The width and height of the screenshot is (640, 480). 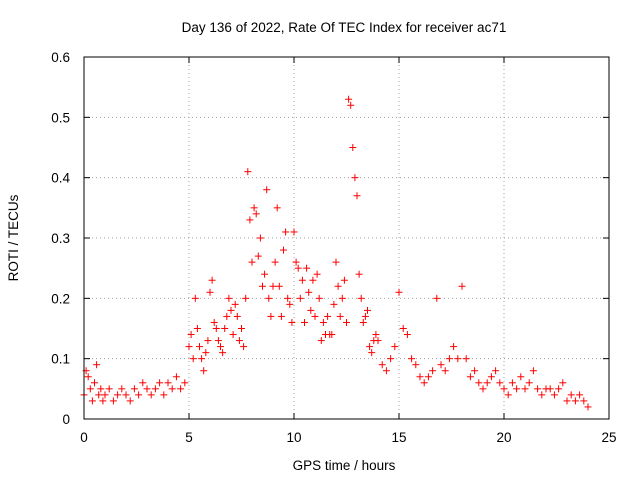 What do you see at coordinates (60, 238) in the screenshot?
I see `y-tick-label: 0.3` at bounding box center [60, 238].